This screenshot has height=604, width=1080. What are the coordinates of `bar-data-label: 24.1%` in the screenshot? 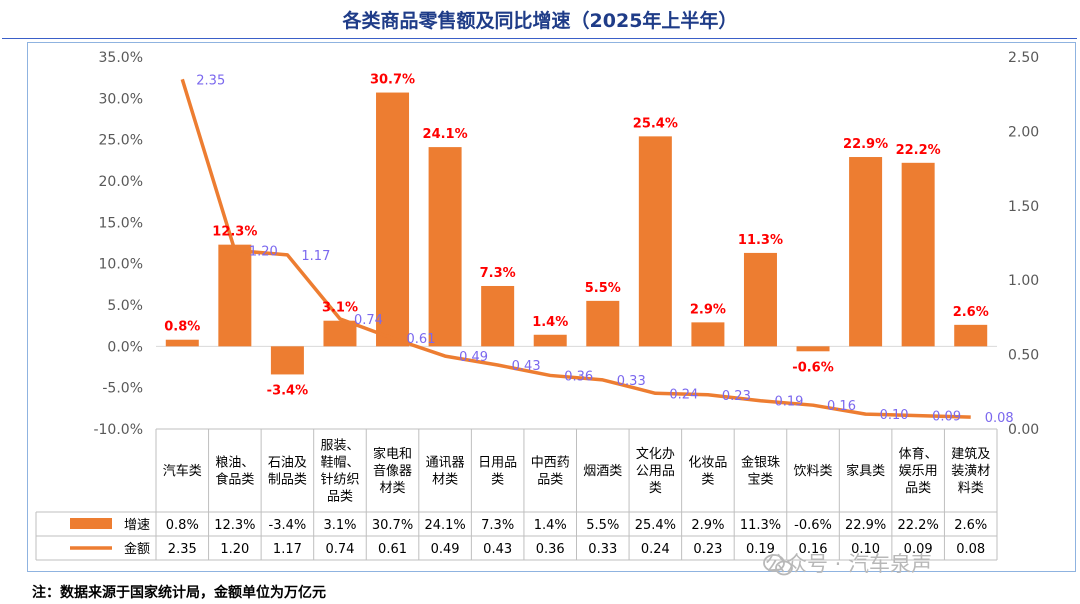 It's located at (445, 134).